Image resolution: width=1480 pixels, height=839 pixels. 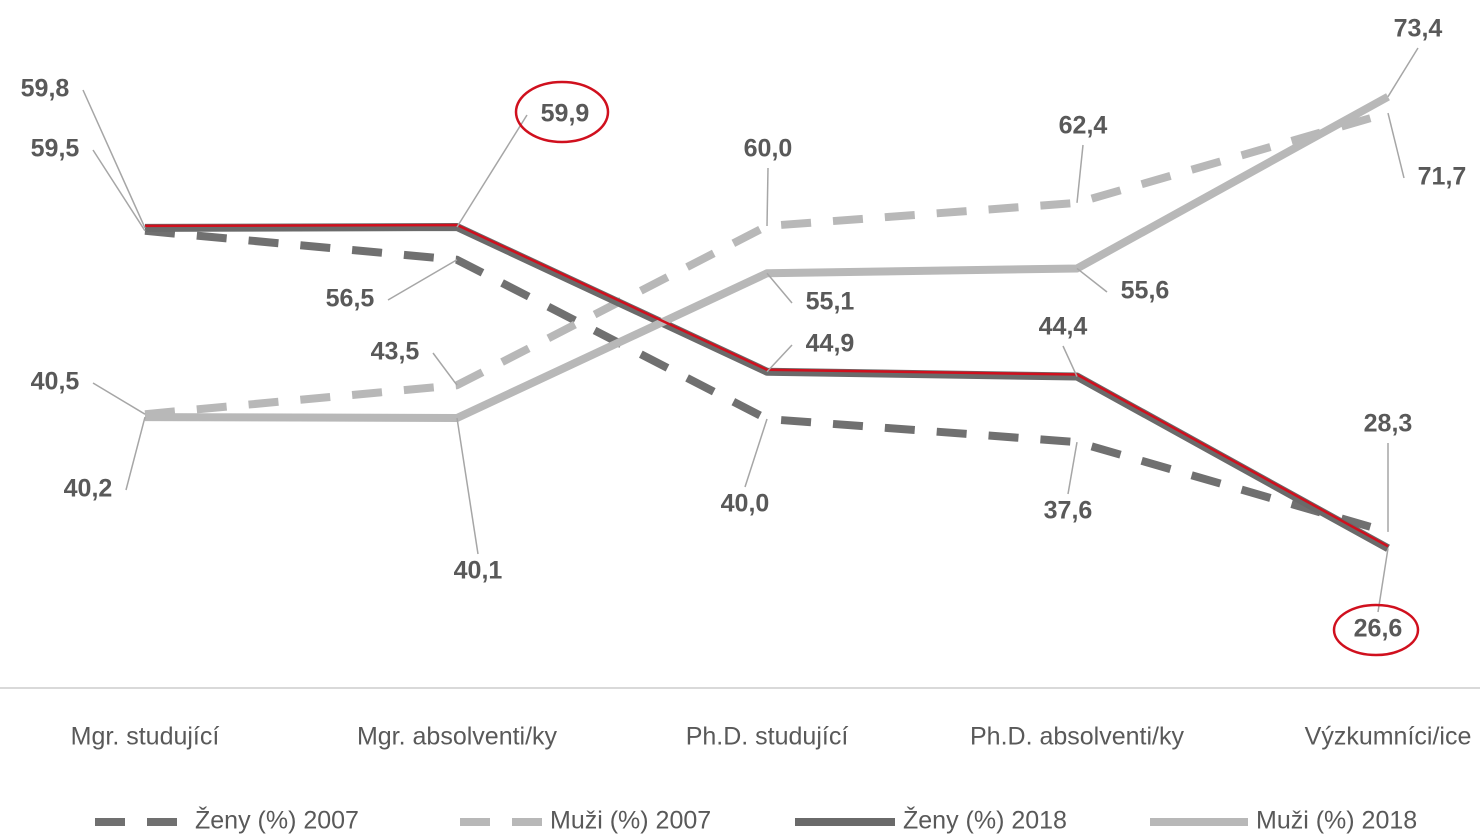 What do you see at coordinates (1336, 821) in the screenshot?
I see `legend-label: Muži (%) 2018` at bounding box center [1336, 821].